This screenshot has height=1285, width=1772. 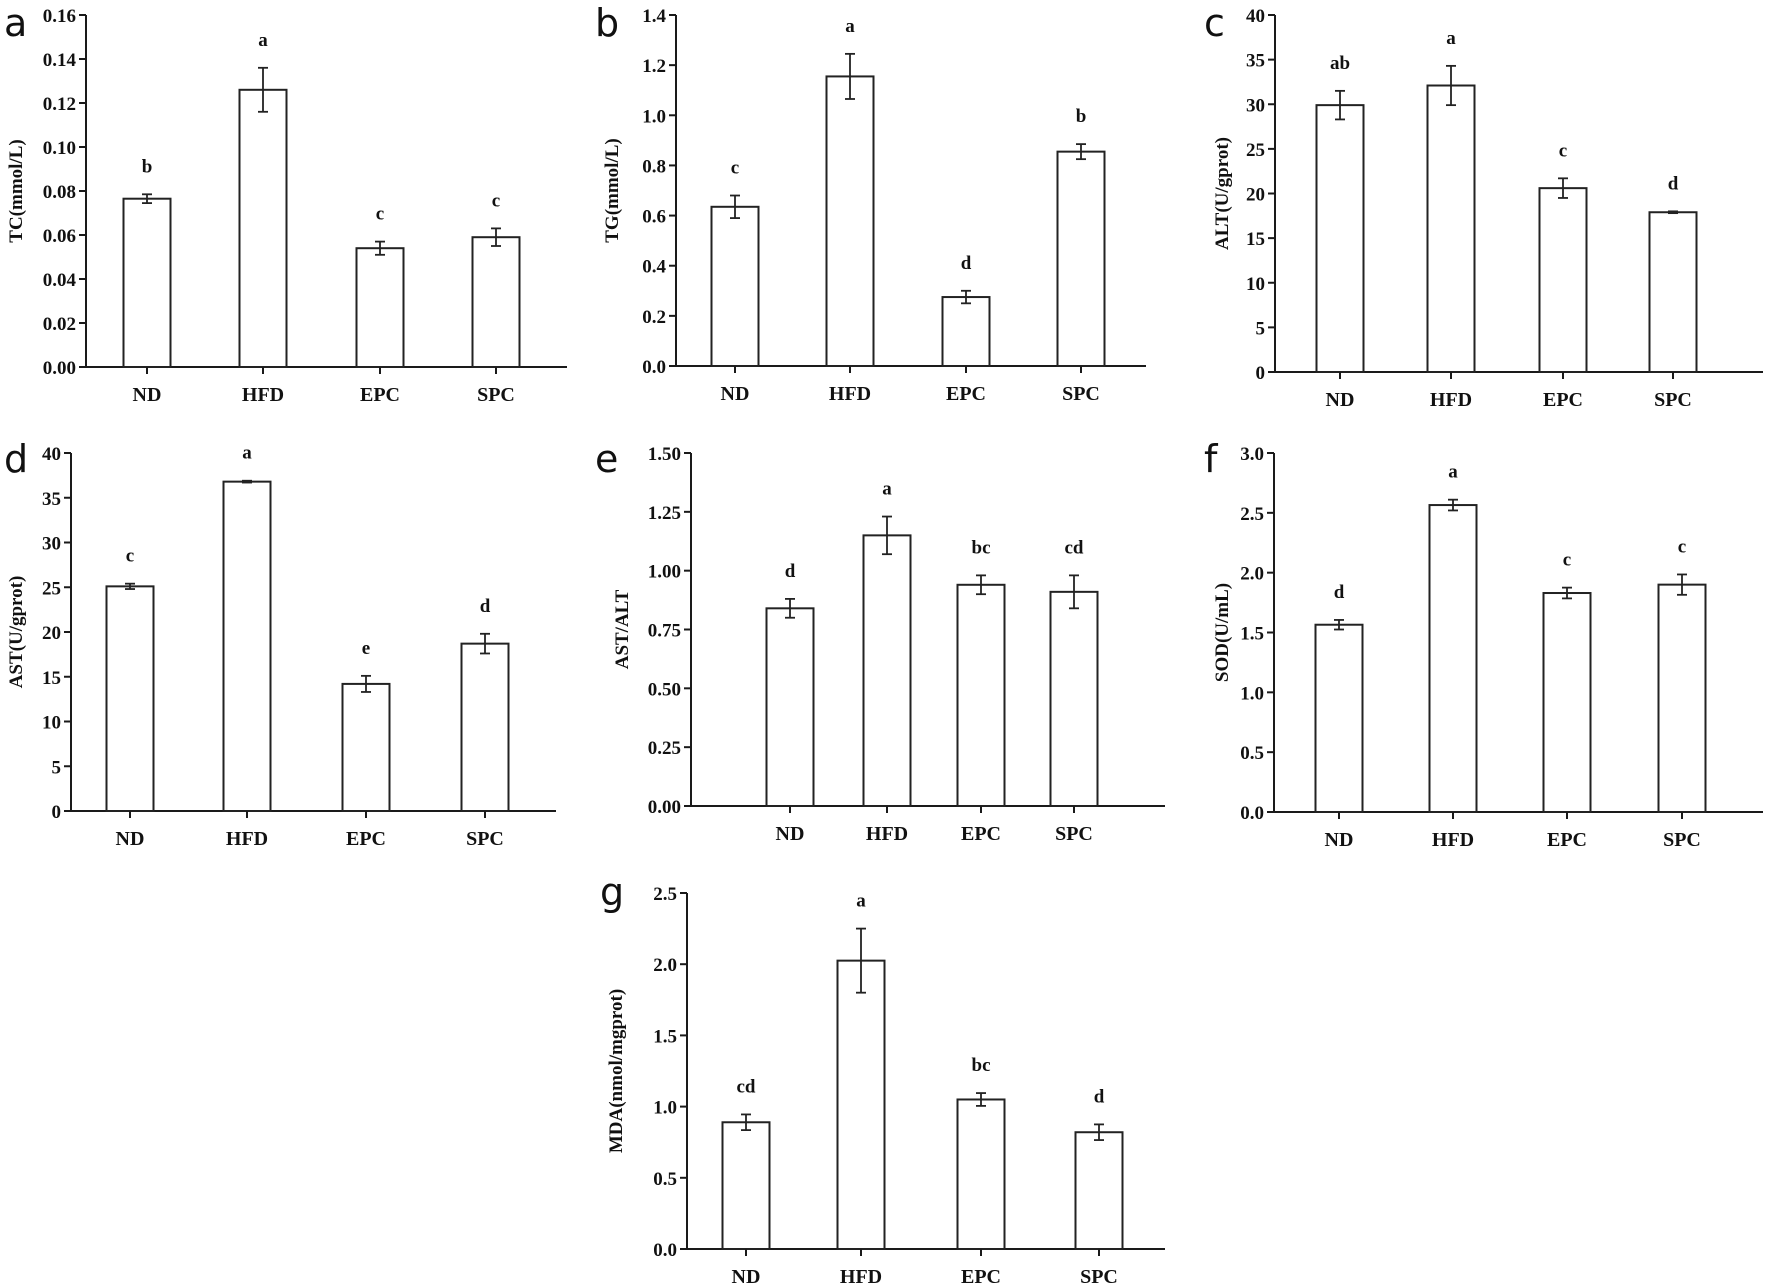 What do you see at coordinates (1222, 632) in the screenshot?
I see `y-axis-title: SOD(U/mL)` at bounding box center [1222, 632].